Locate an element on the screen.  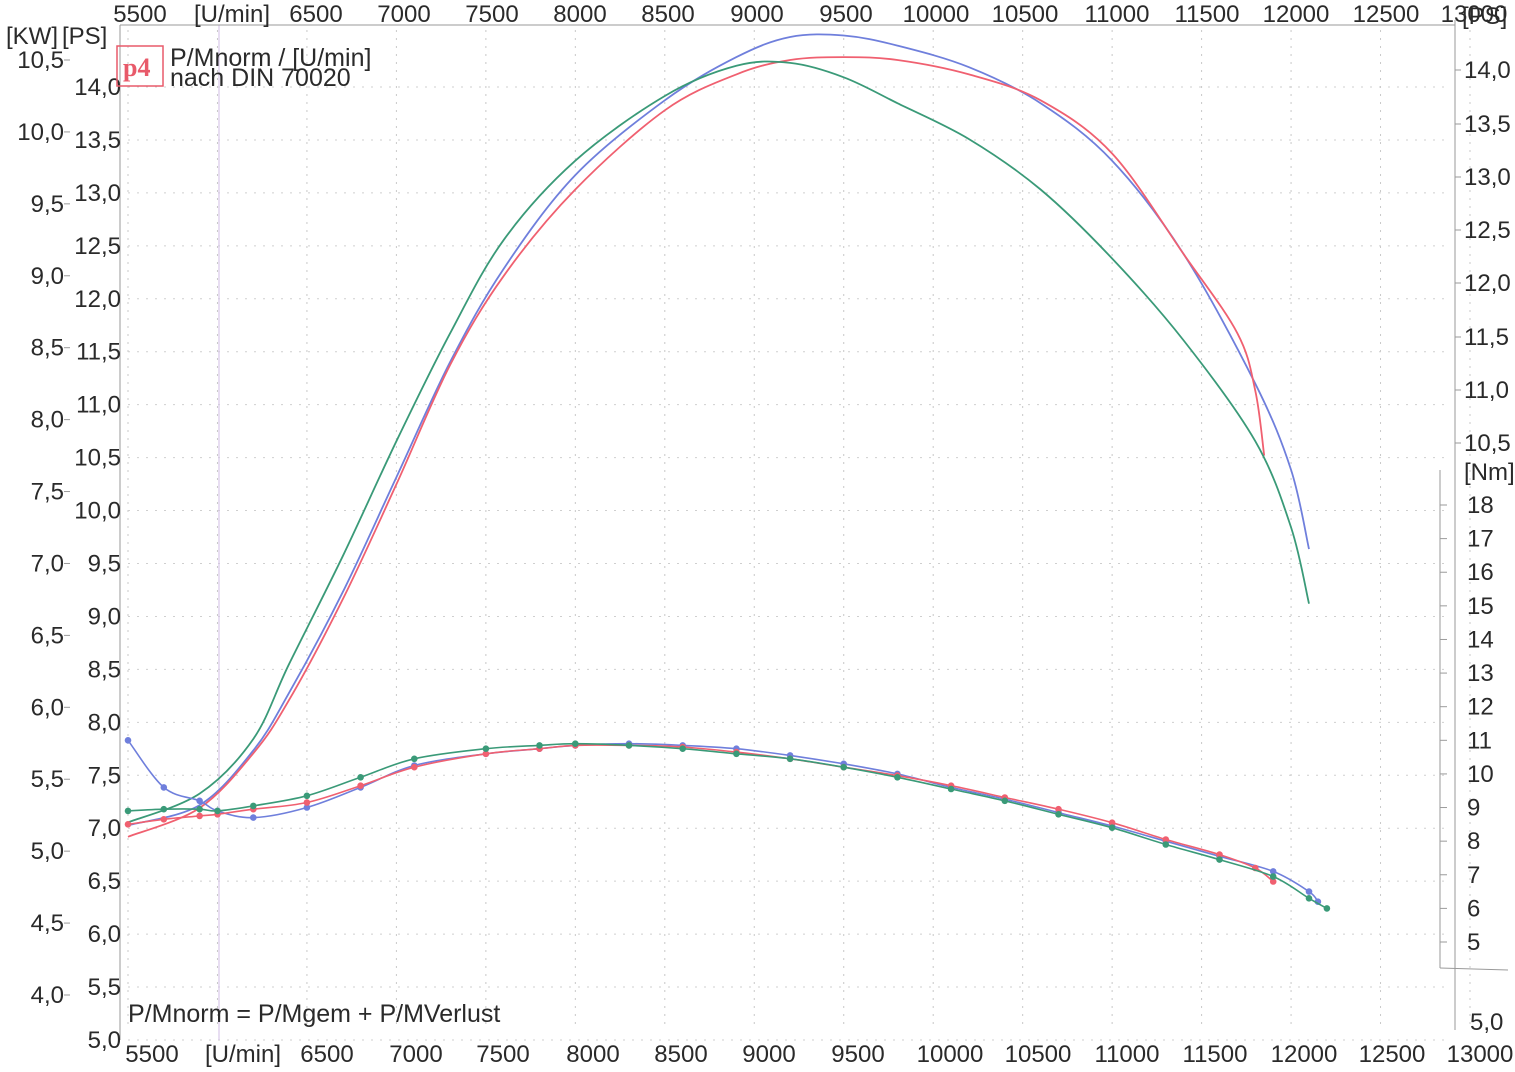
kw-tick-label: 10,0 is located at coordinates (40, 132).